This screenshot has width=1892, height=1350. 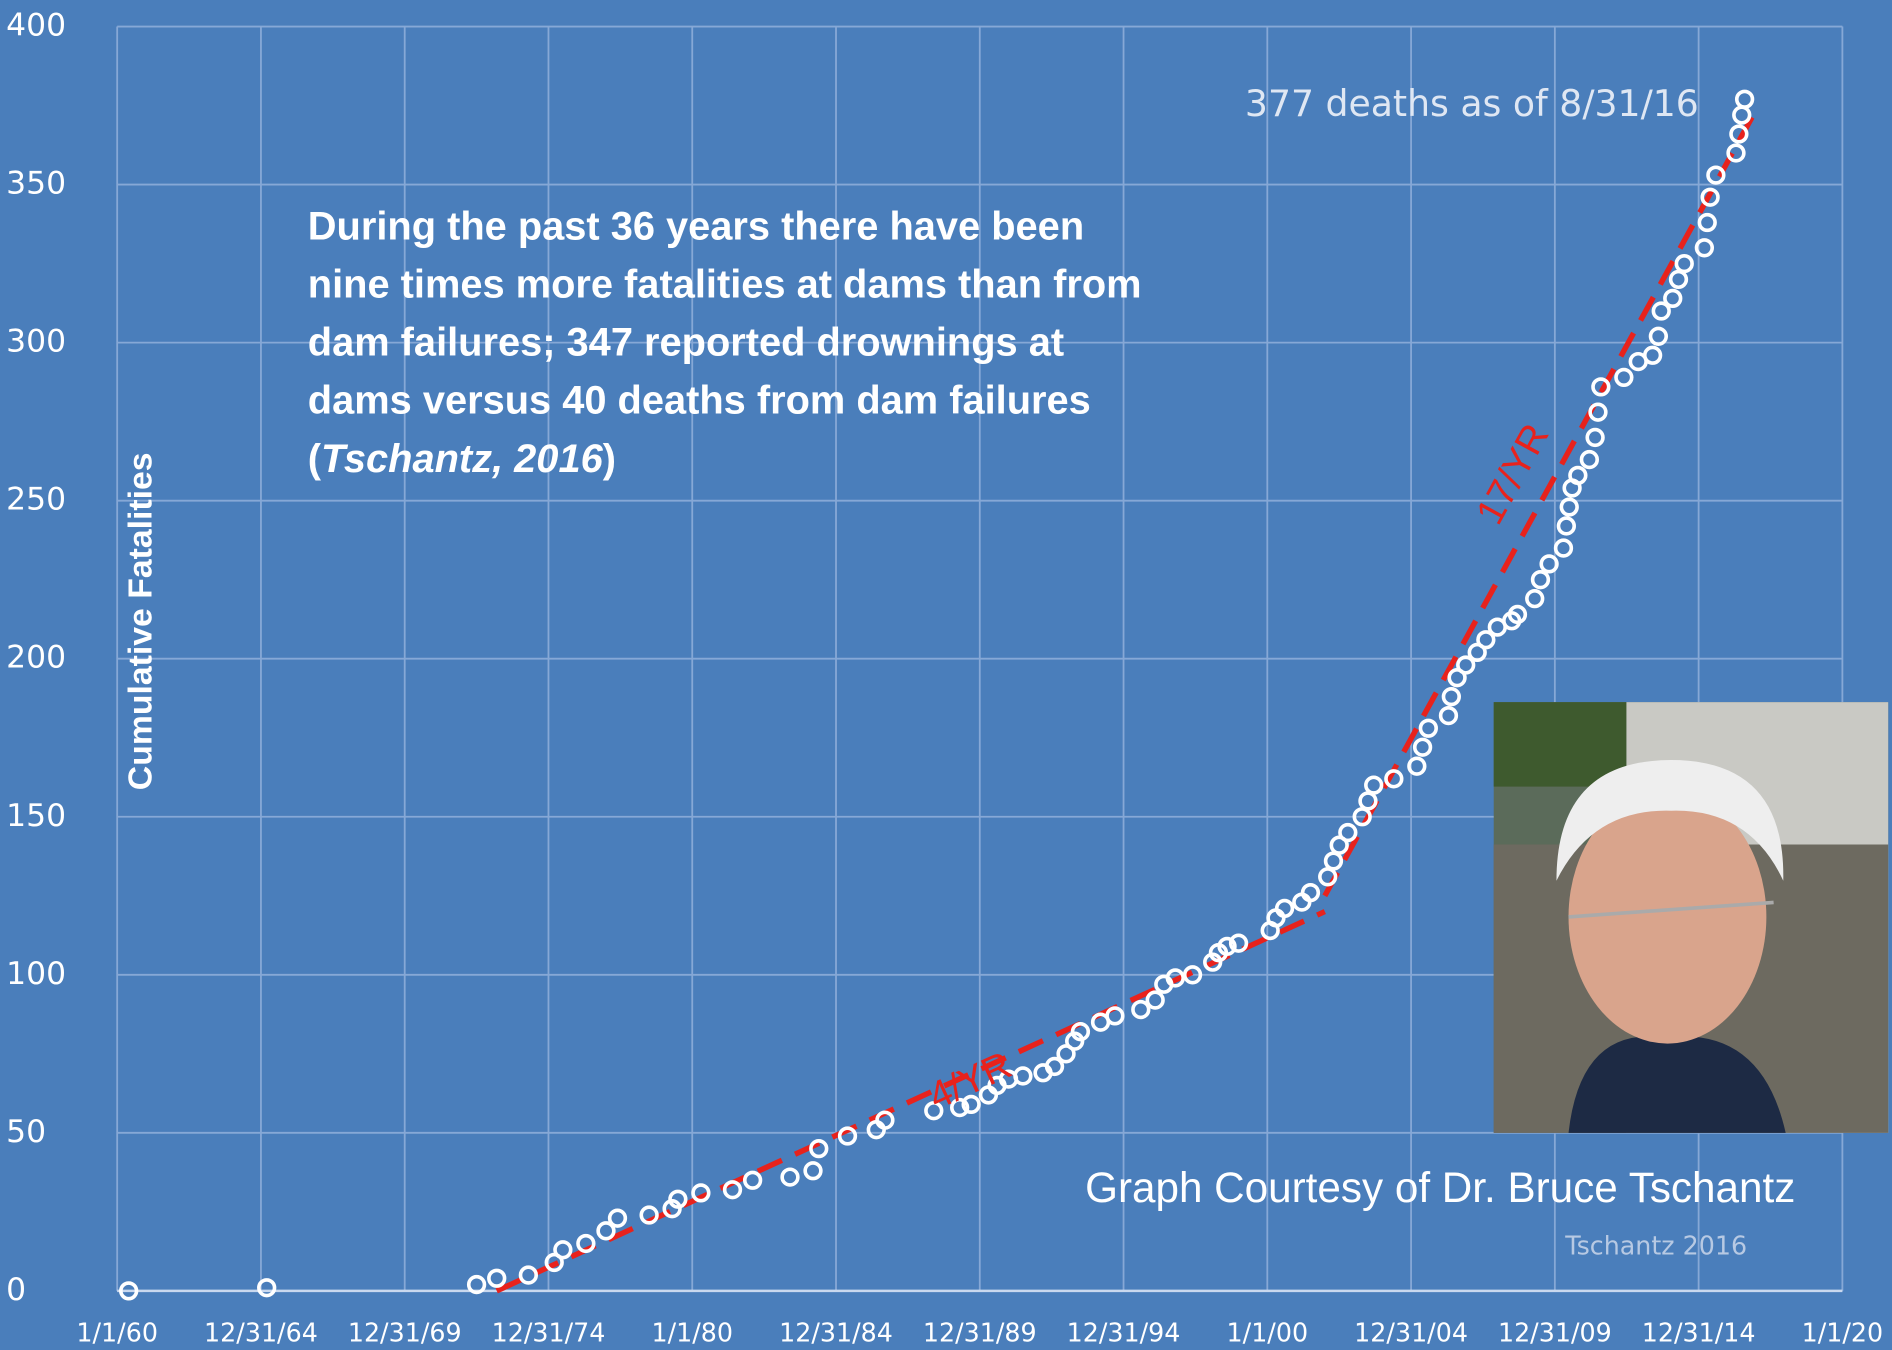 What do you see at coordinates (405, 1332) in the screenshot?
I see `x-tick-label: 12/31/69` at bounding box center [405, 1332].